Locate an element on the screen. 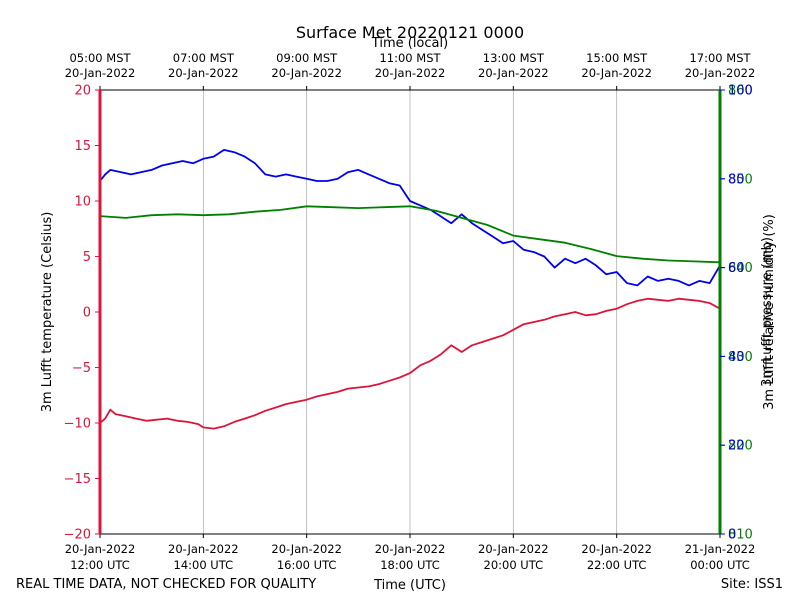 The image size is (800, 600). y-right-pressure-tick-label: 820 is located at coordinates (740, 446).